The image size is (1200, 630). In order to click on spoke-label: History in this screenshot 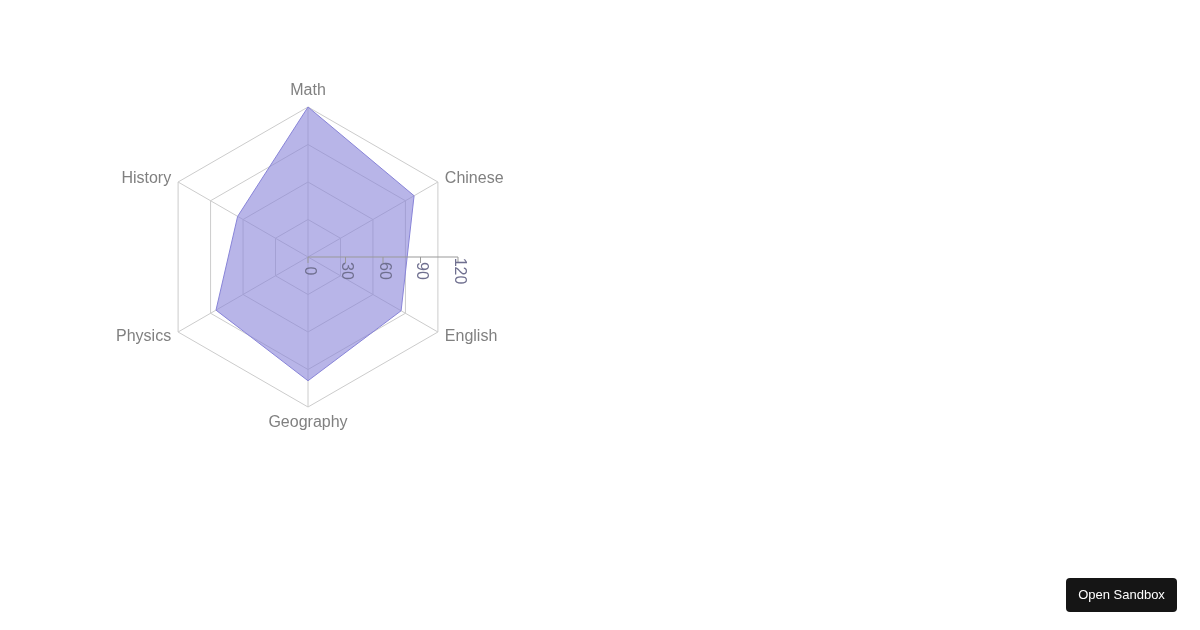, I will do `click(146, 177)`.